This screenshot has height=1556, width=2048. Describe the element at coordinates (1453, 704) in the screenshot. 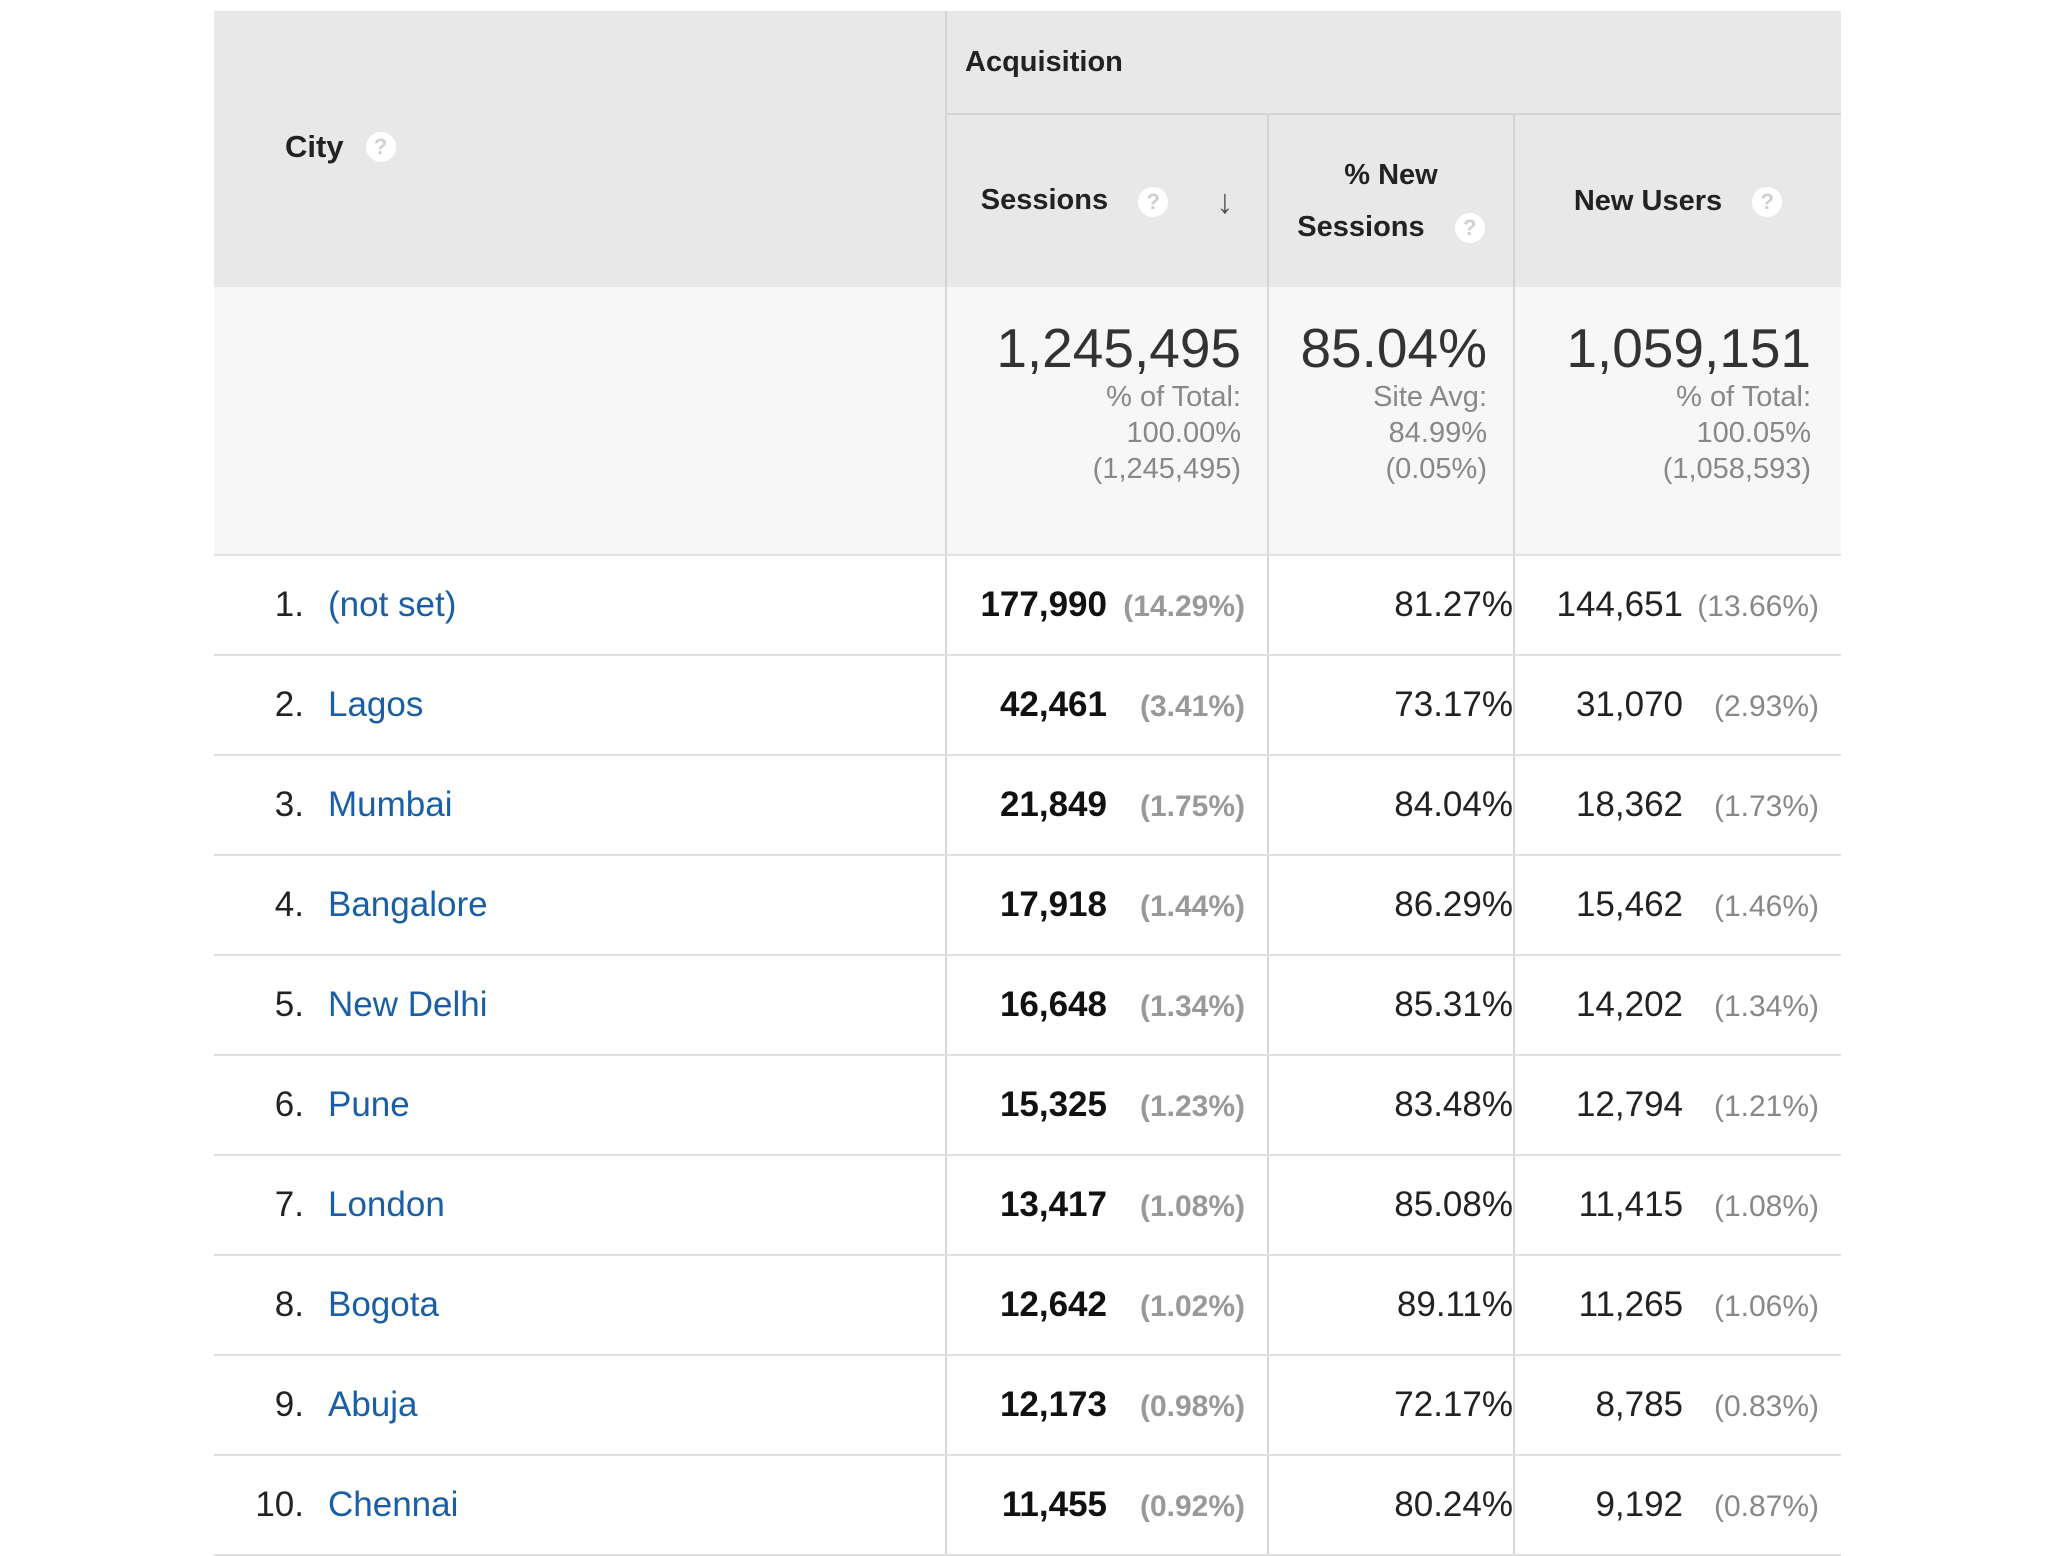

I see `new-sessions-value: 73.17%` at that location.